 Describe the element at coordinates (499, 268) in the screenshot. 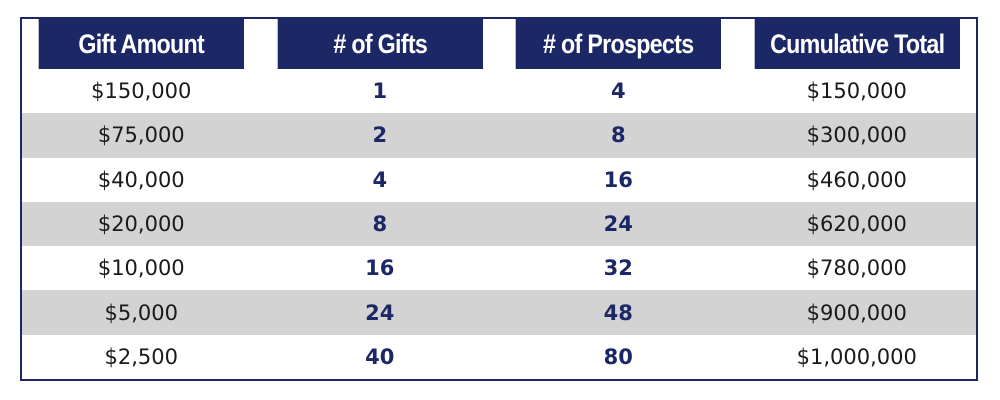

I see `table-row: $10,000 16 32 $780,000` at that location.